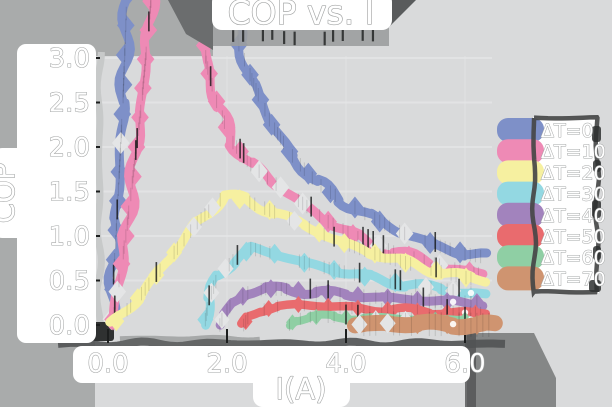  I want to click on title-under-band, so click(301, 35).